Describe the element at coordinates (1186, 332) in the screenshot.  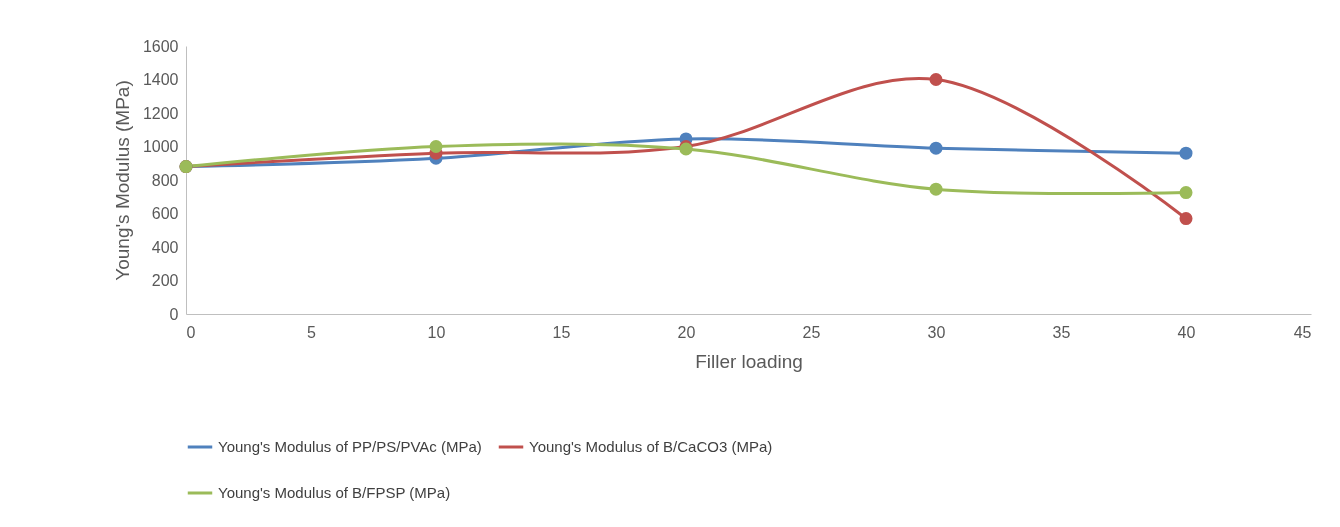
I see `x-tick-label: 40` at that location.